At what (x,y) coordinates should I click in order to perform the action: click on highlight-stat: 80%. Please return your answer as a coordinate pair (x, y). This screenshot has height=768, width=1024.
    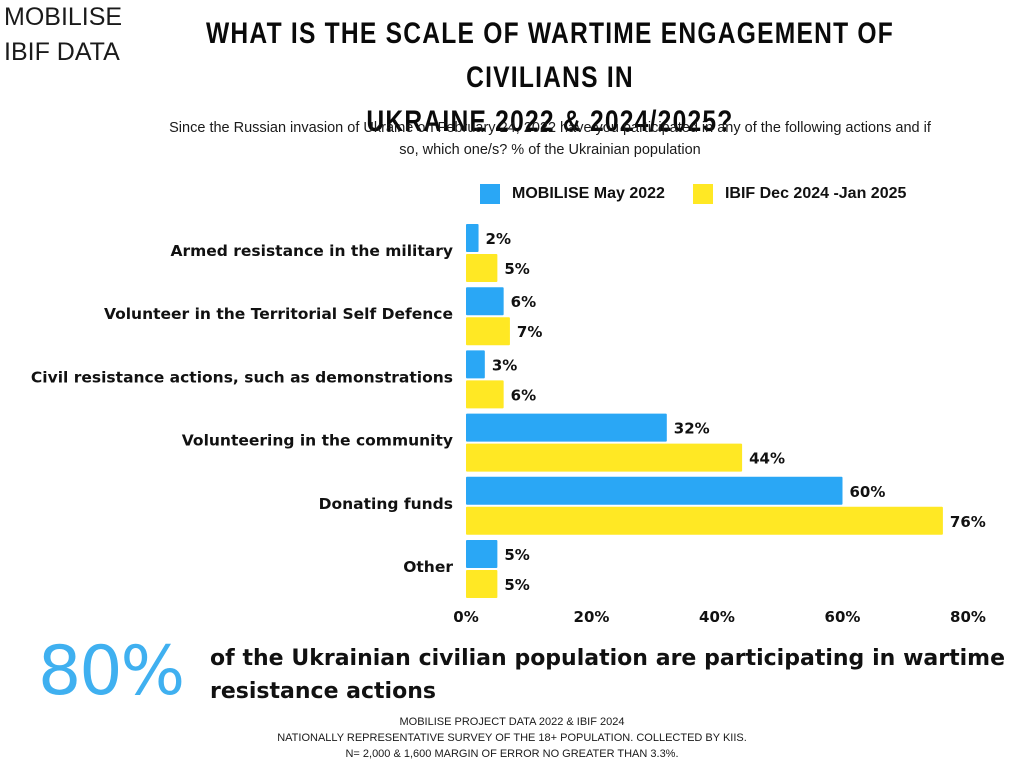
    Looking at the image, I should click on (111, 671).